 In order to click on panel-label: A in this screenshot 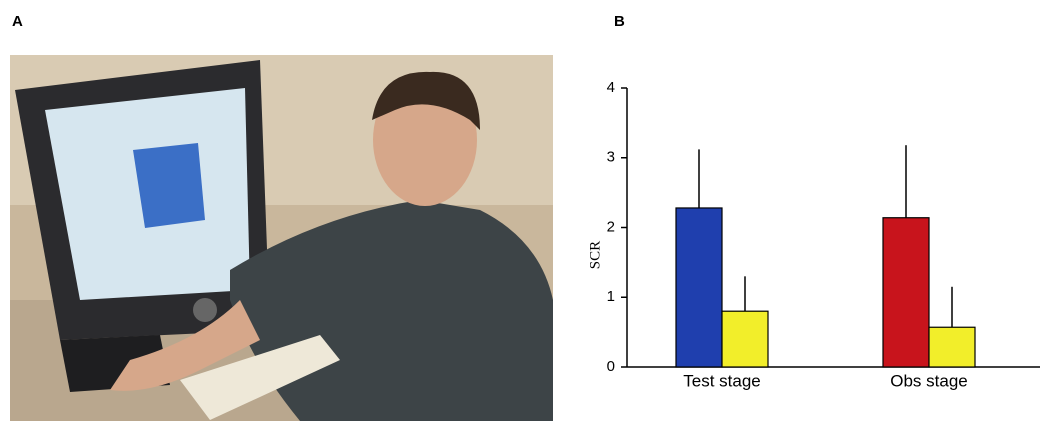, I will do `click(17, 21)`.